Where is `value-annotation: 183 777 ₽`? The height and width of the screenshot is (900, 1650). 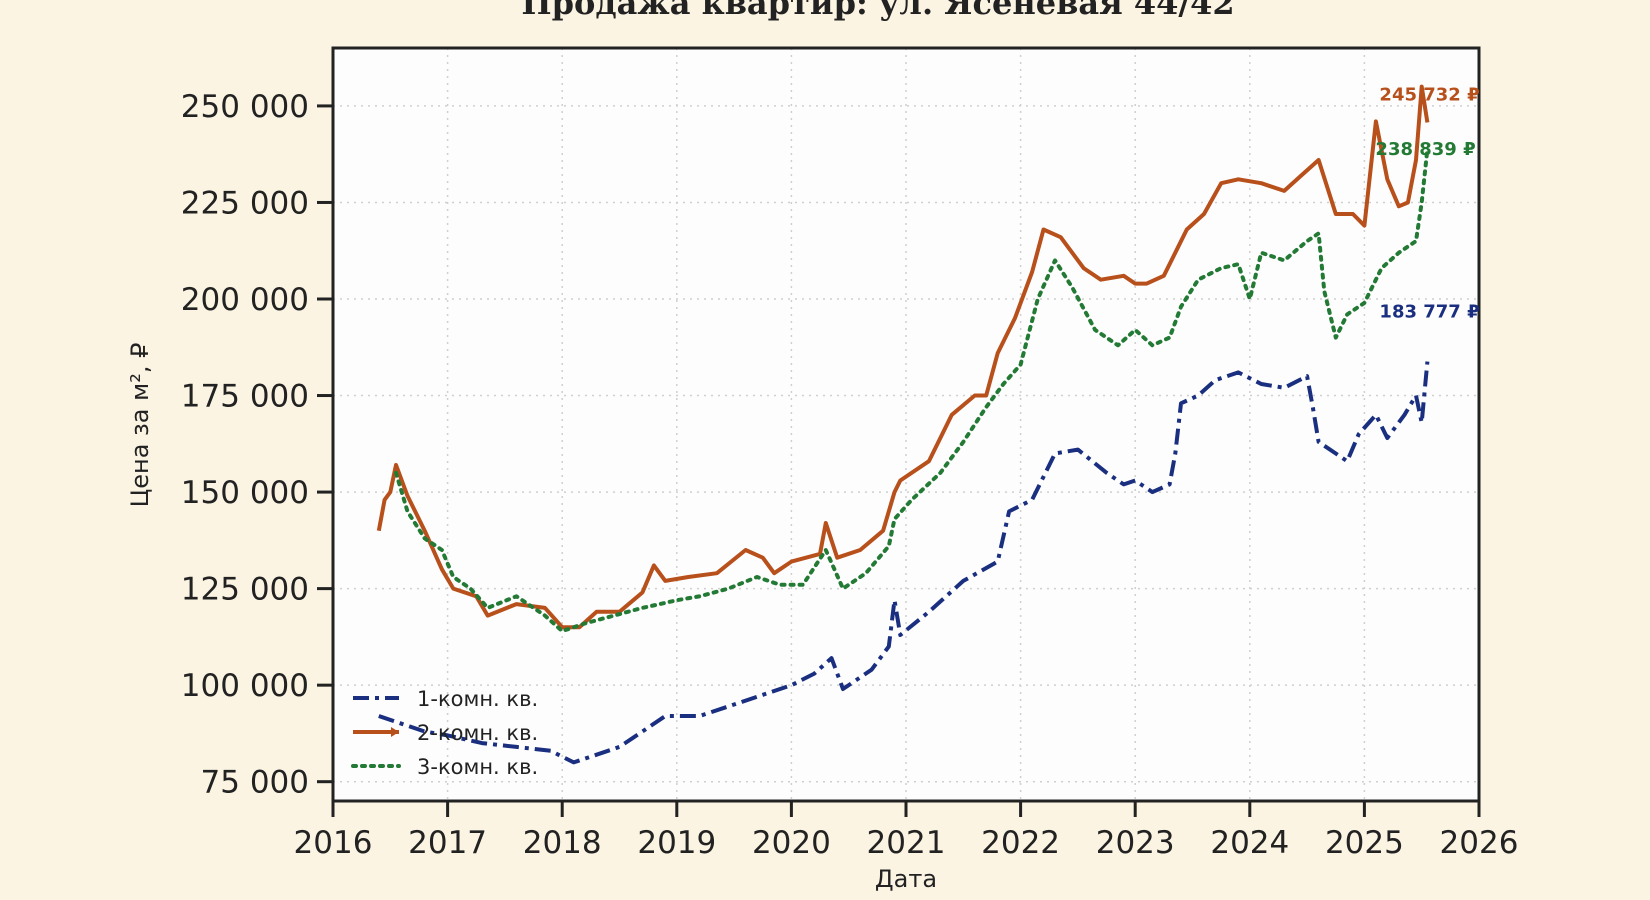
value-annotation: 183 777 ₽ is located at coordinates (1429, 312).